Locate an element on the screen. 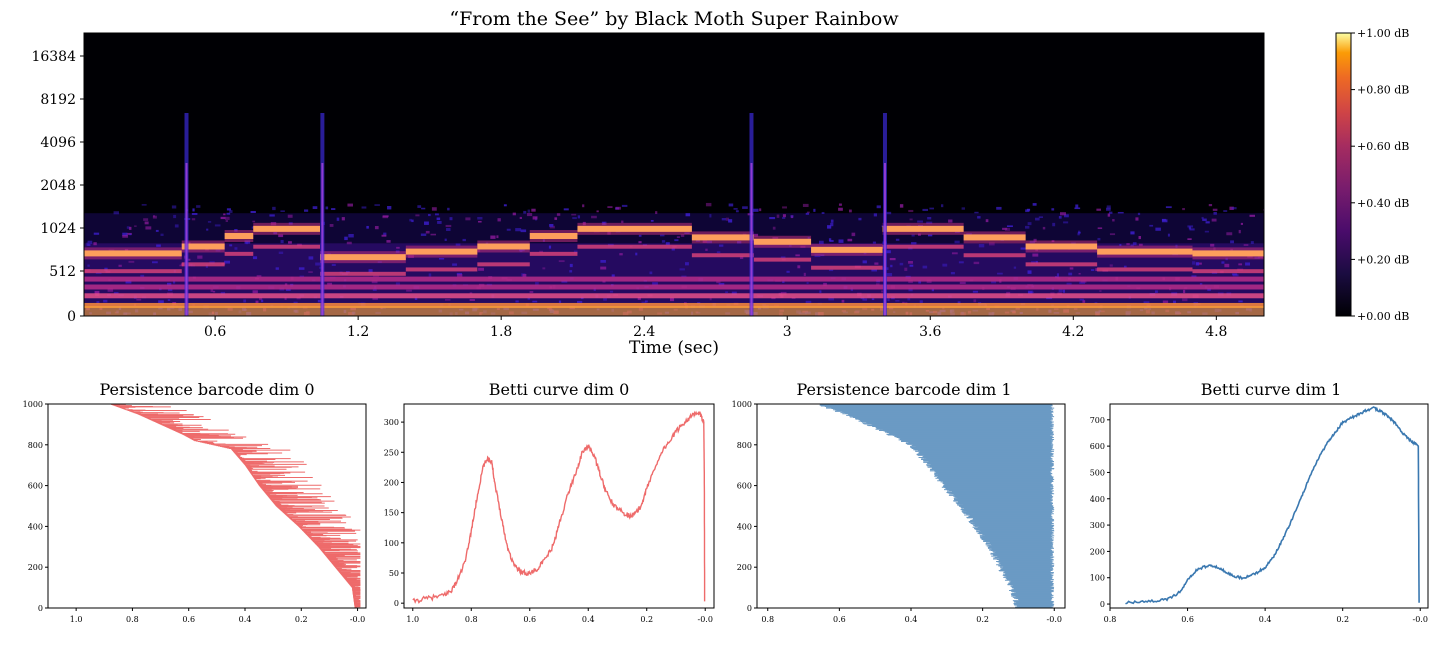 This screenshot has height=648, width=1438. x-tick-label: 0.4 is located at coordinates (588, 619).